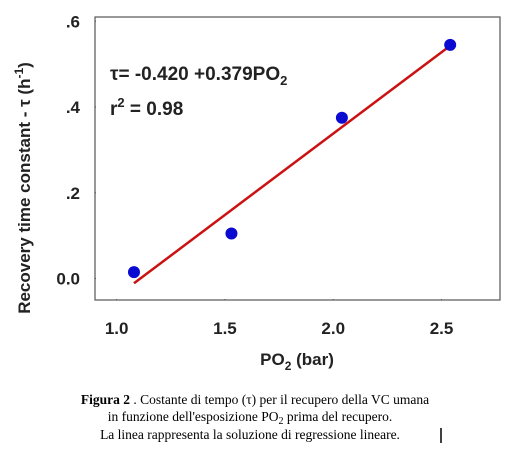 The width and height of the screenshot is (513, 457). What do you see at coordinates (117, 328) in the screenshot?
I see `x-tick-label: 1.0` at bounding box center [117, 328].